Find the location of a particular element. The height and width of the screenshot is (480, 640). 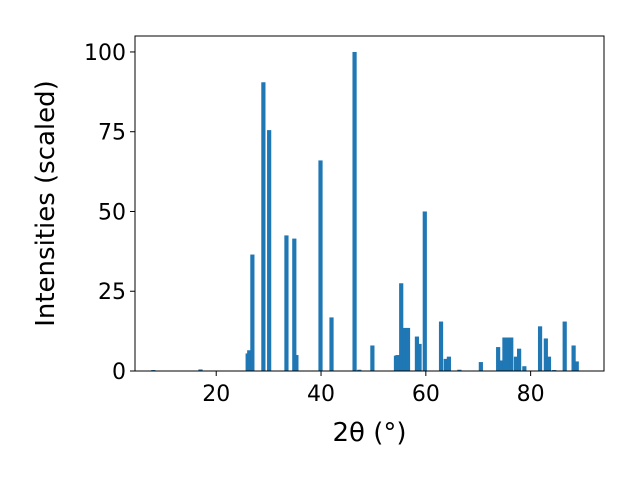

y-tick-label-2: 50 is located at coordinates (112, 212).